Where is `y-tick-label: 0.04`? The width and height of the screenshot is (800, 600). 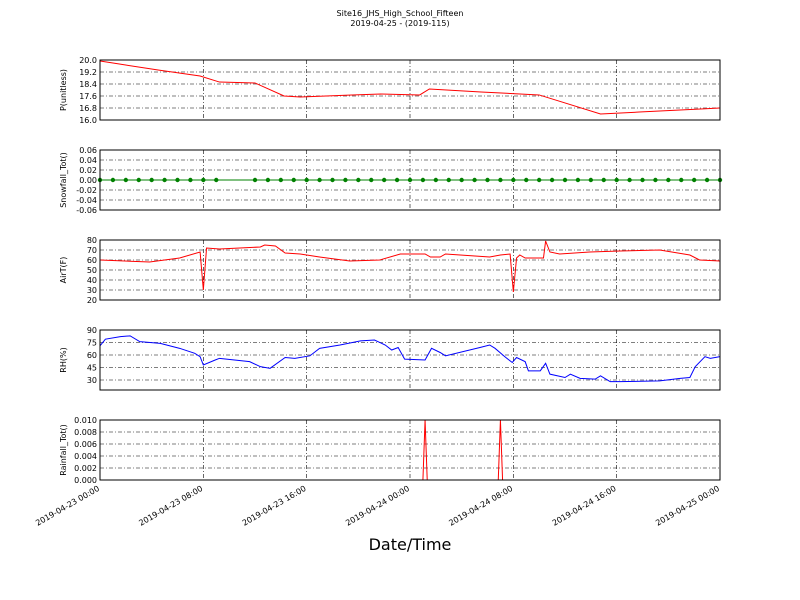
y-tick-label: 0.04 is located at coordinates (88, 160).